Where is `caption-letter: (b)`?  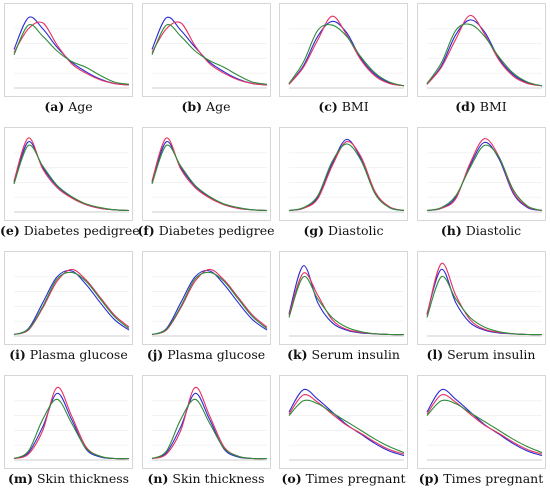 caption-letter: (b) is located at coordinates (192, 106).